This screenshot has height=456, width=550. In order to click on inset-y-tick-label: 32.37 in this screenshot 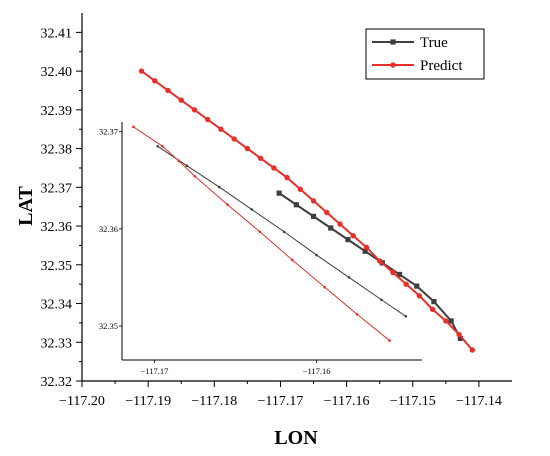, I will do `click(108, 132)`.